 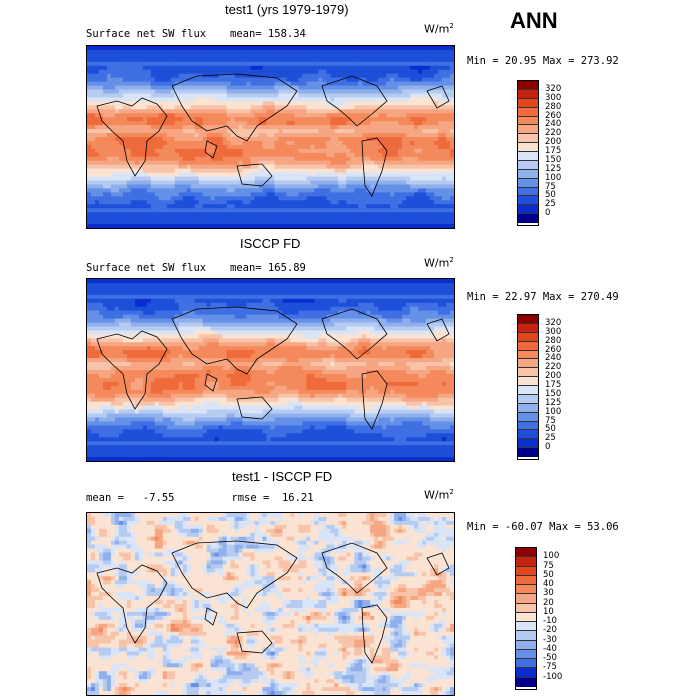 What do you see at coordinates (548, 611) in the screenshot?
I see `colorbar-tick-label: 10` at bounding box center [548, 611].